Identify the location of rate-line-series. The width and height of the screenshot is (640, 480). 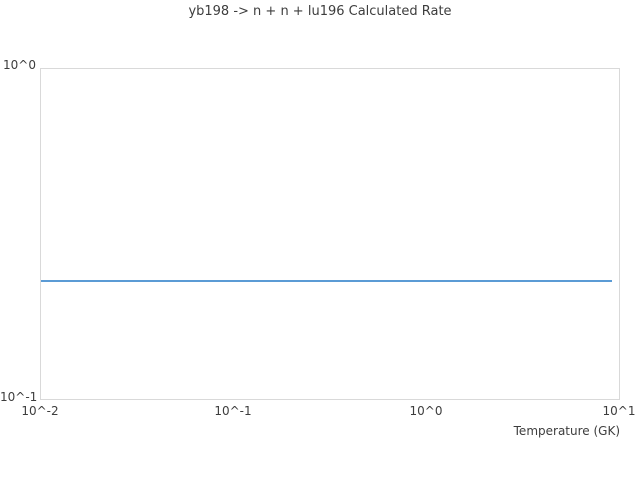
(327, 280).